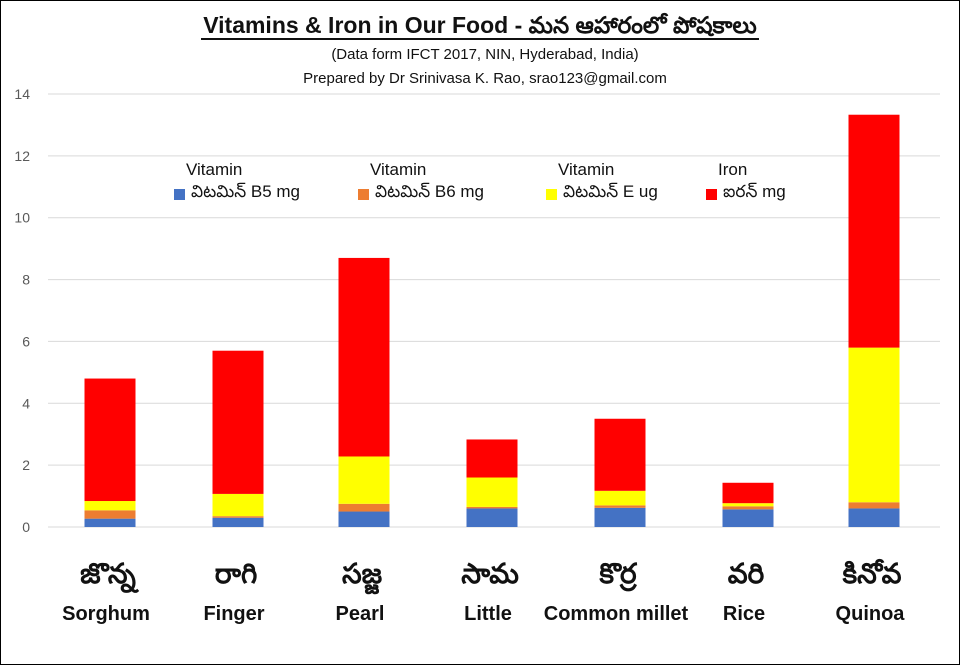 This screenshot has width=960, height=665. I want to click on legend-label: విటమిన్ B6 mg, so click(429, 191).